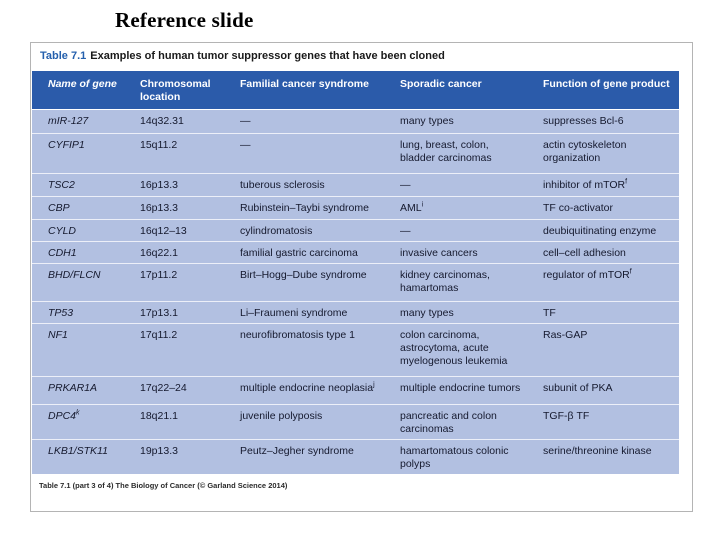  Describe the element at coordinates (299, 253) in the screenshot. I see `familial-syndrome-cell: familial gastric carcinoma` at that location.